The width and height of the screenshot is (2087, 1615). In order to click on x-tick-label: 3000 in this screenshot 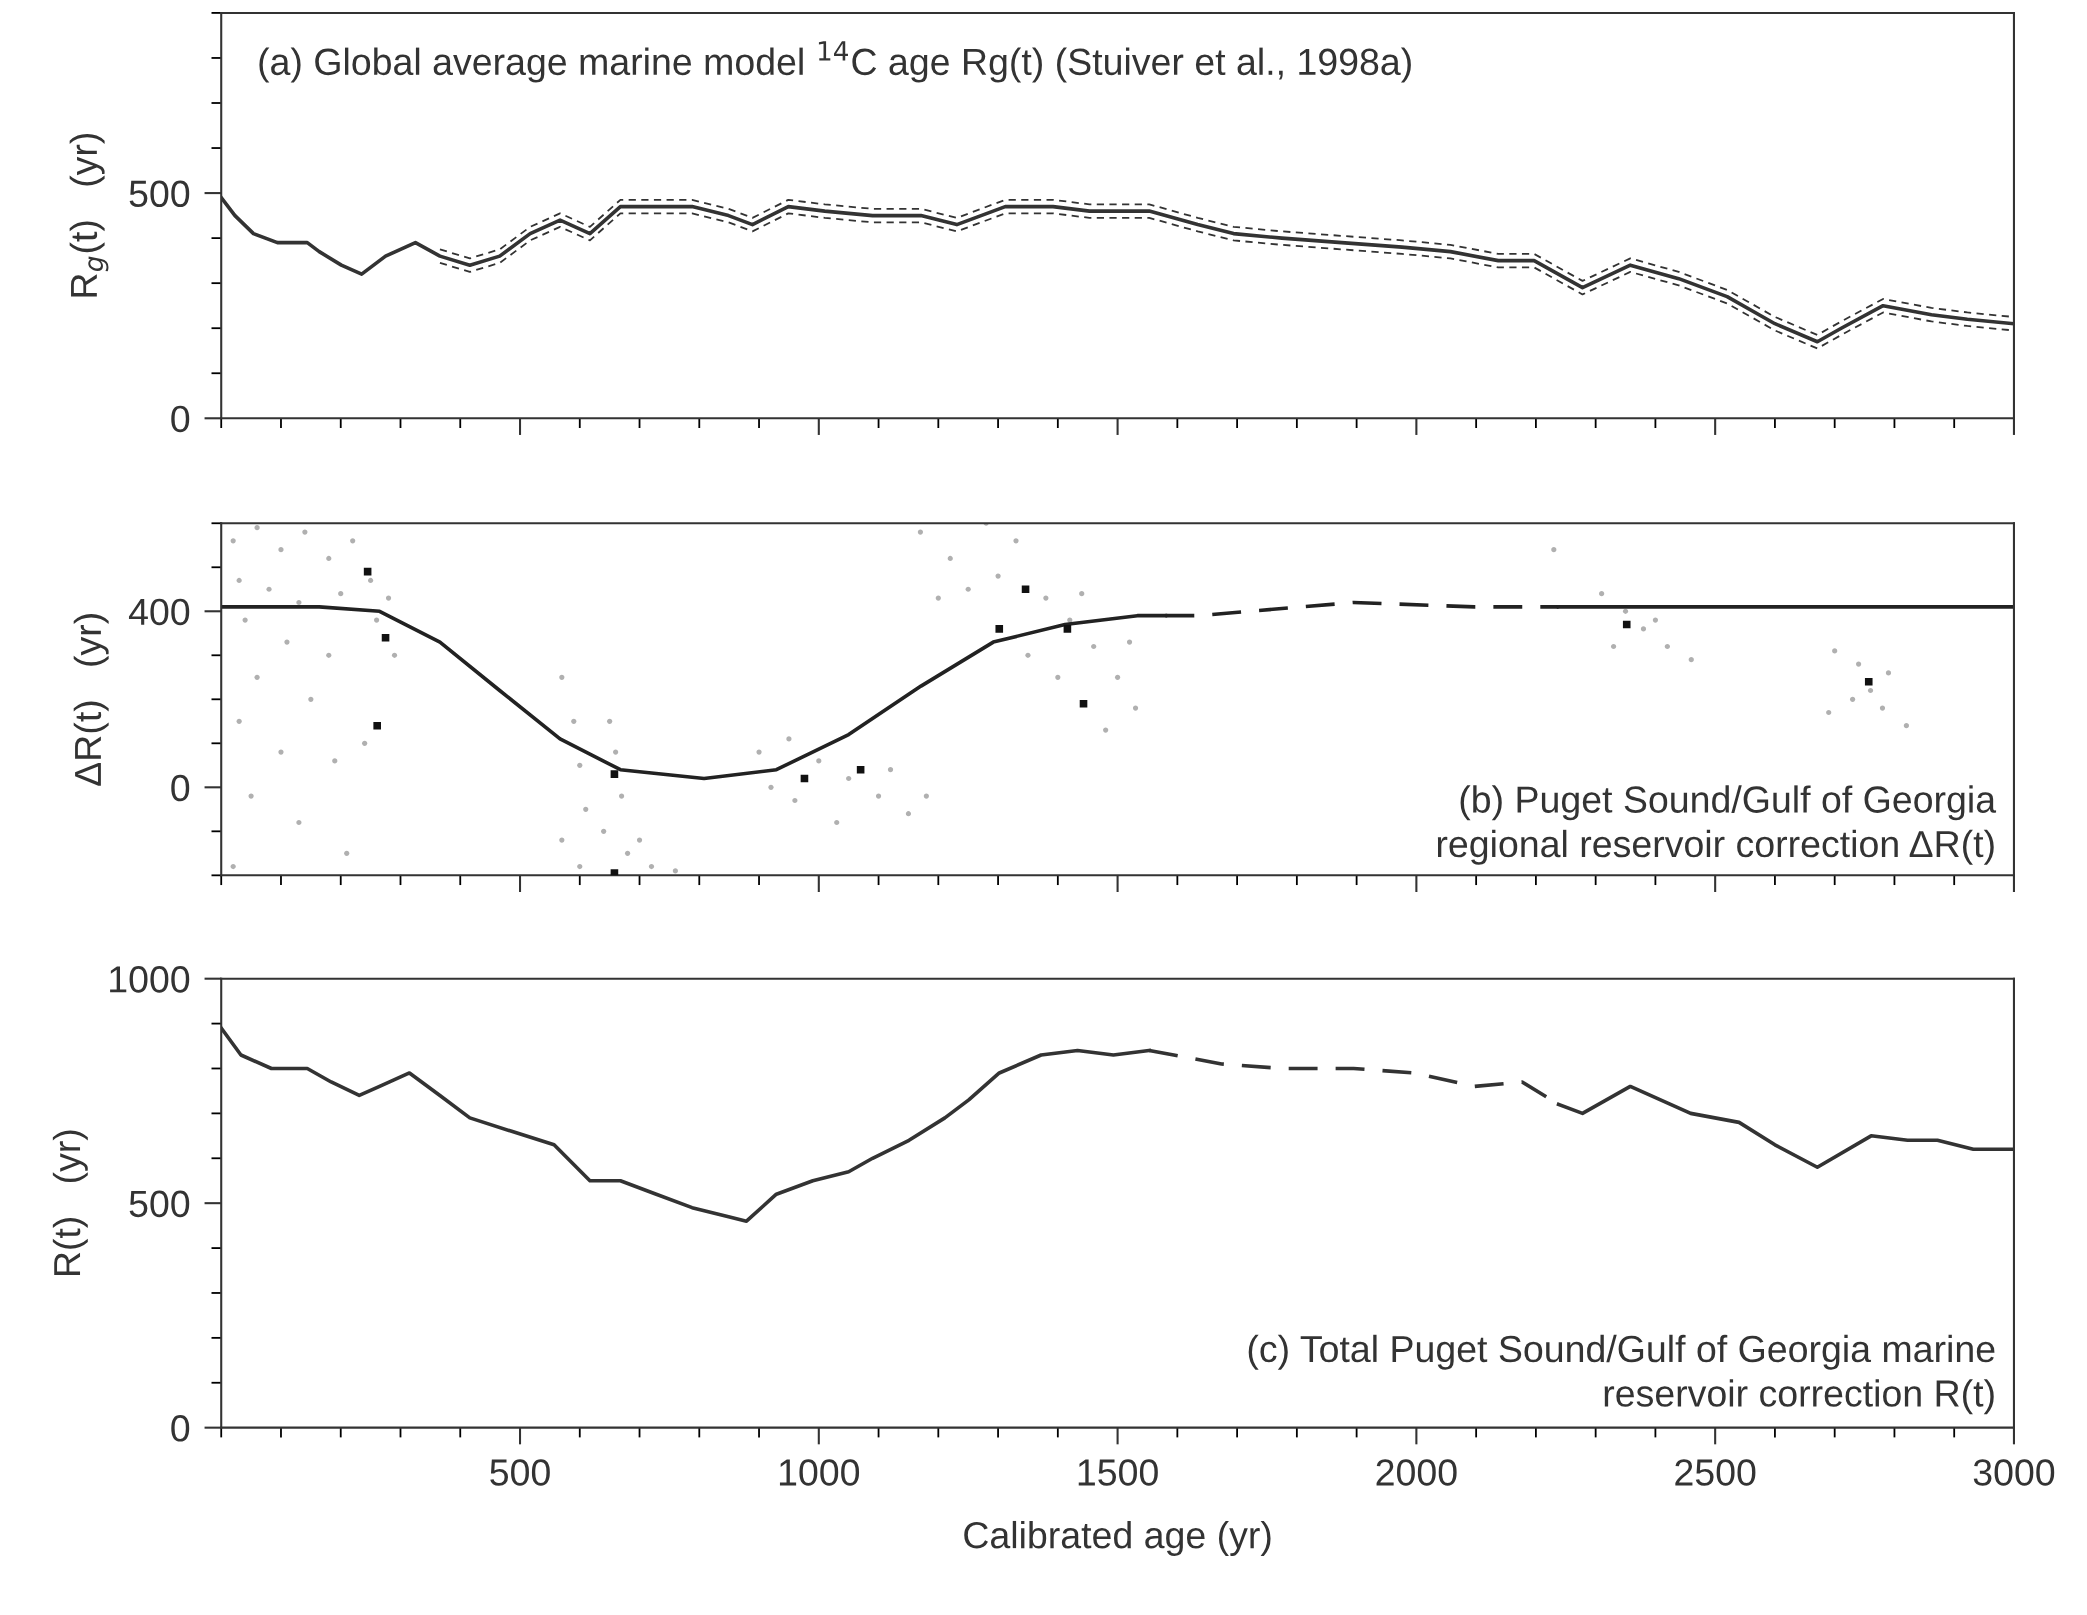, I will do `click(2014, 1472)`.